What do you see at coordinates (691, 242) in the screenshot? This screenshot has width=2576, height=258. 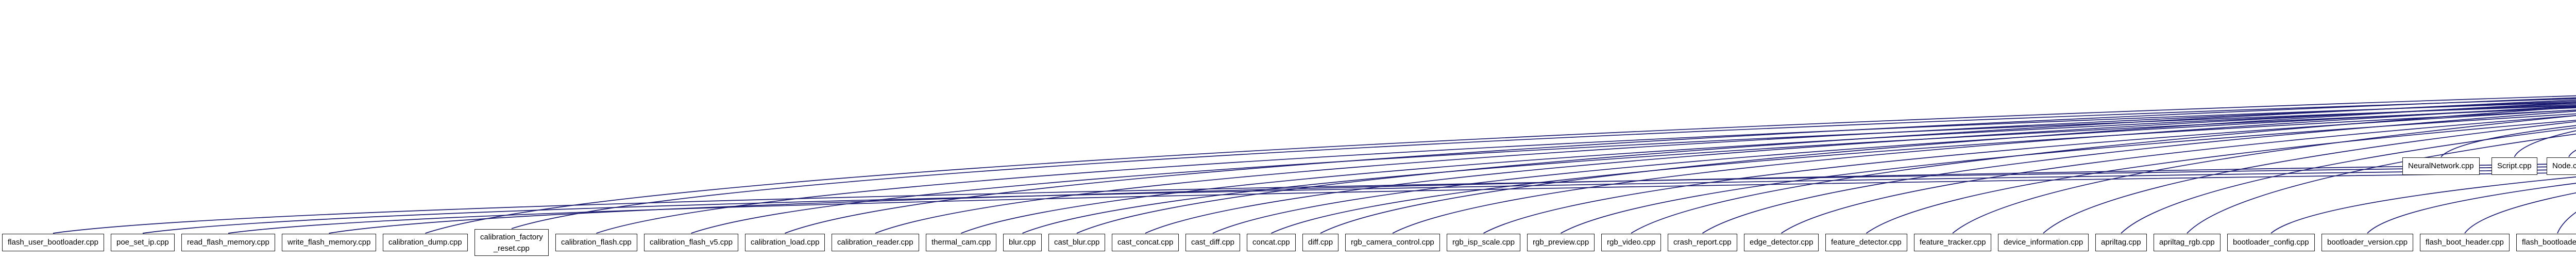 I see `graph-node-calibration_flash_v5-cpp: calibration_flash_v5.cpp` at bounding box center [691, 242].